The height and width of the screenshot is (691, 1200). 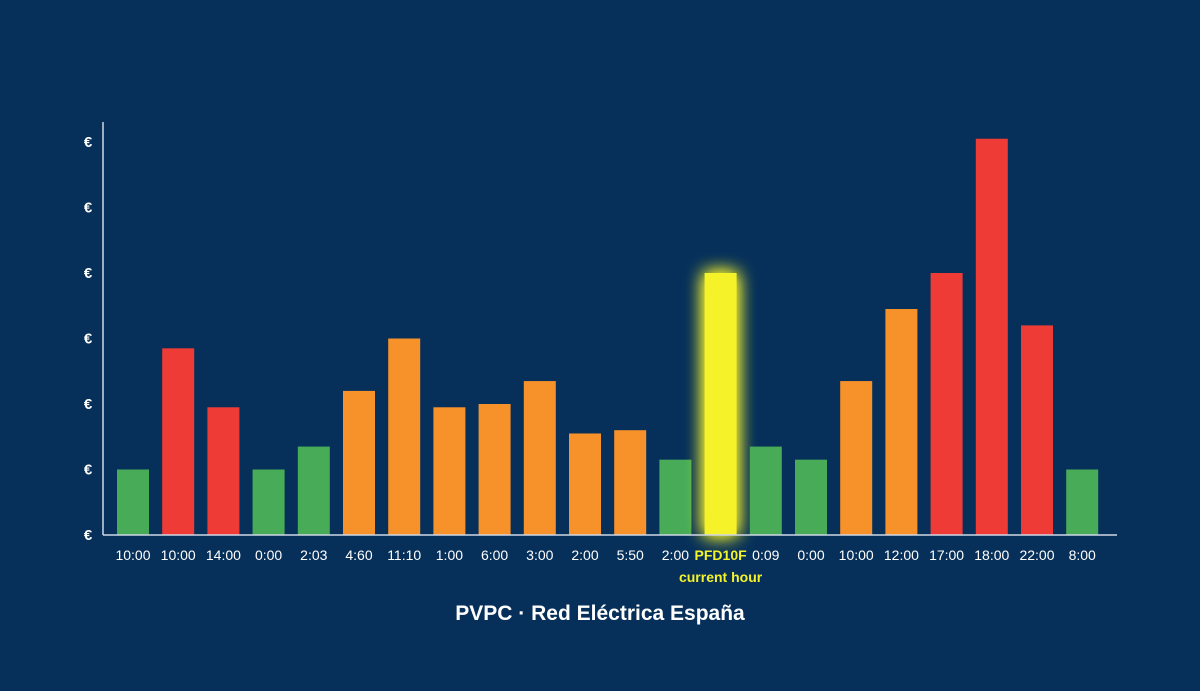 What do you see at coordinates (313, 555) in the screenshot?
I see `x-tick-label: 2:03` at bounding box center [313, 555].